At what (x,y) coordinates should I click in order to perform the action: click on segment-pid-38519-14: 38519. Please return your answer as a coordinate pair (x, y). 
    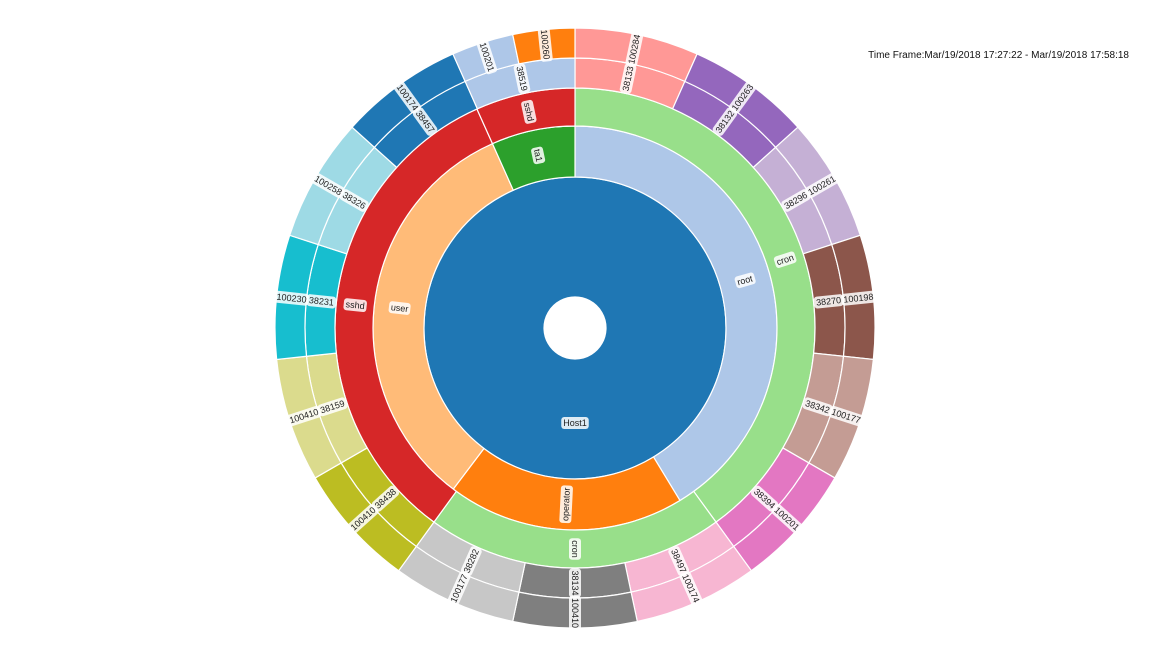
    Looking at the image, I should click on (520, 83).